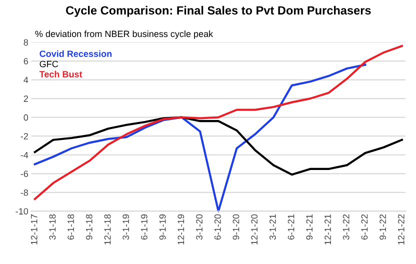 This screenshot has width=416, height=264. I want to click on y-tick-label: 0, so click(26, 117).